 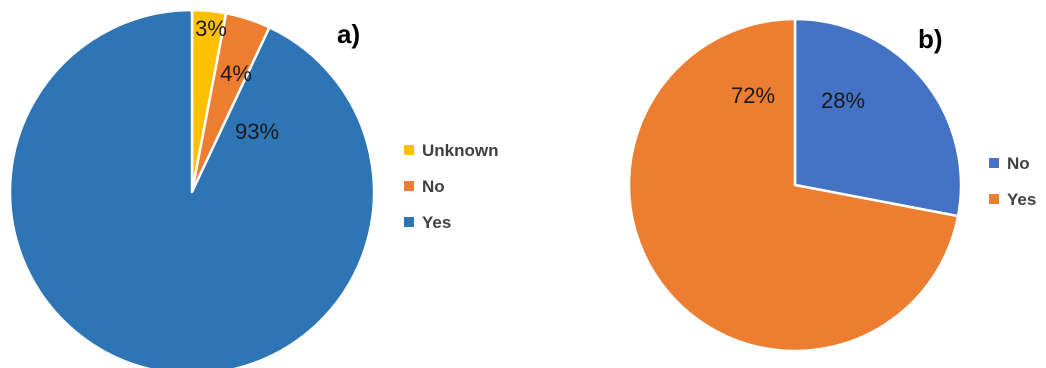 I want to click on chart-a-legend-label-yes: Yes, so click(x=436, y=222).